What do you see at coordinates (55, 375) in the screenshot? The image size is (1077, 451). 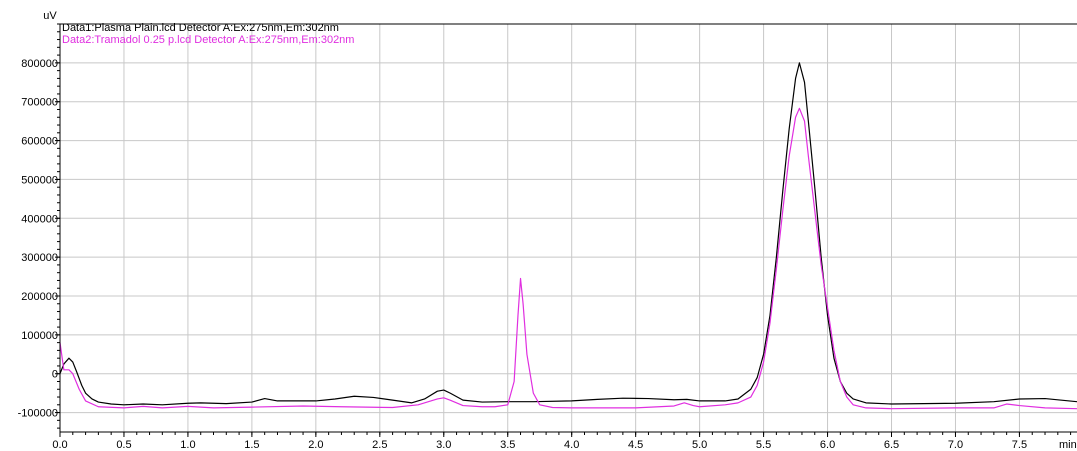 I see `y-tick-label: 0` at bounding box center [55, 375].